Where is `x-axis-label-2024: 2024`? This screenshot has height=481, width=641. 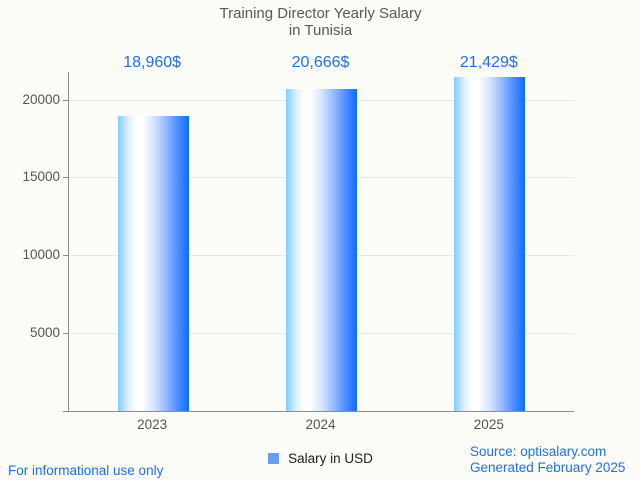 x-axis-label-2024: 2024 is located at coordinates (320, 424).